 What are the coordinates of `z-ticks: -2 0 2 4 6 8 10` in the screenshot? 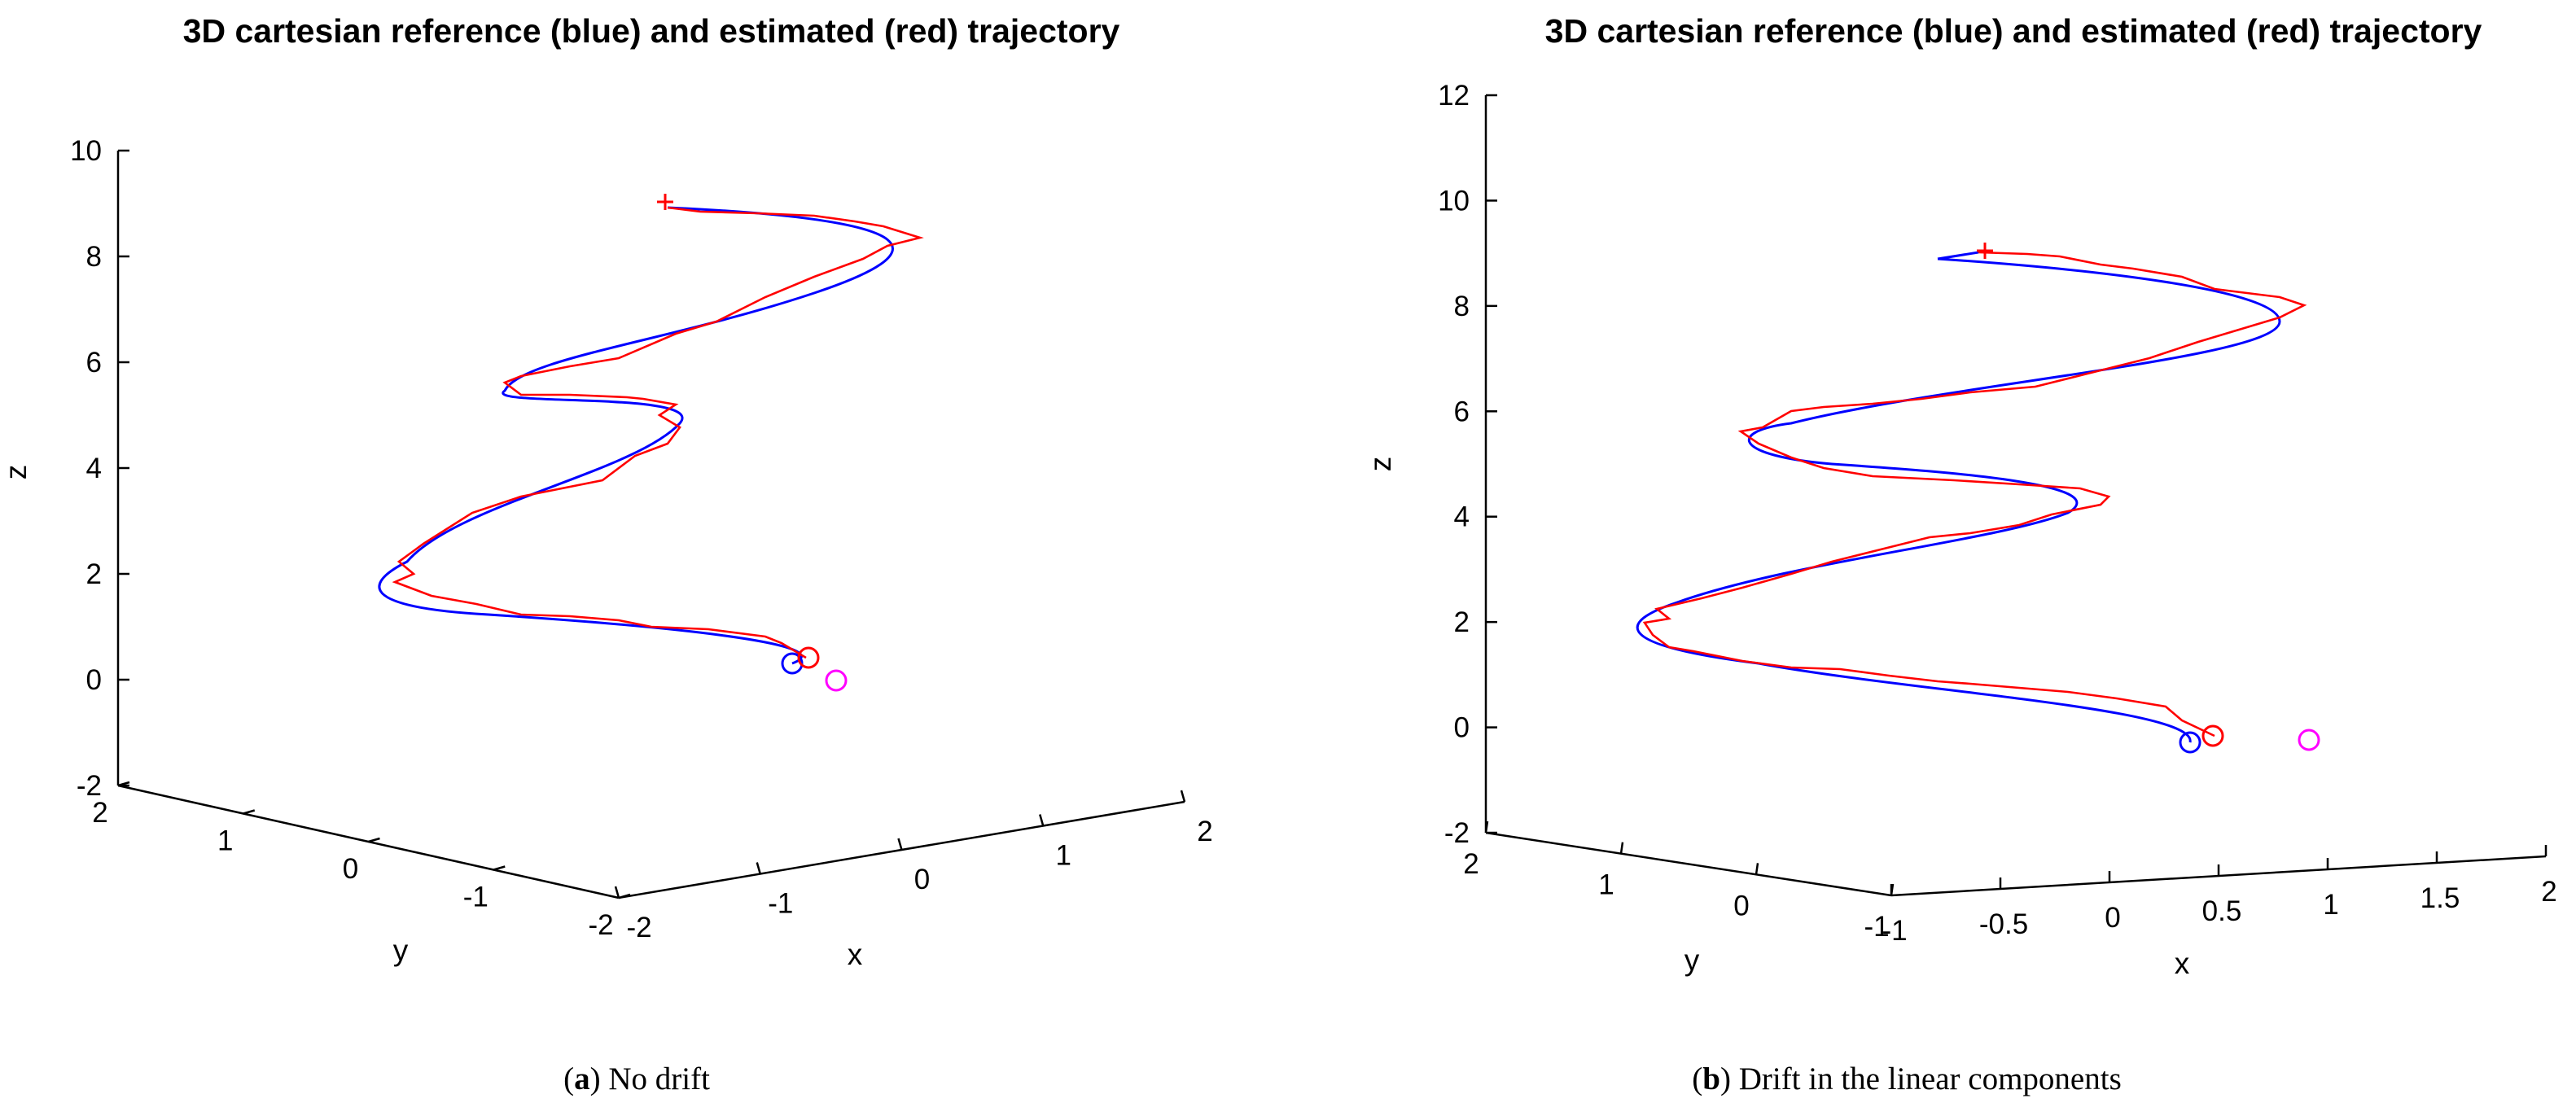 It's located at (99, 468).